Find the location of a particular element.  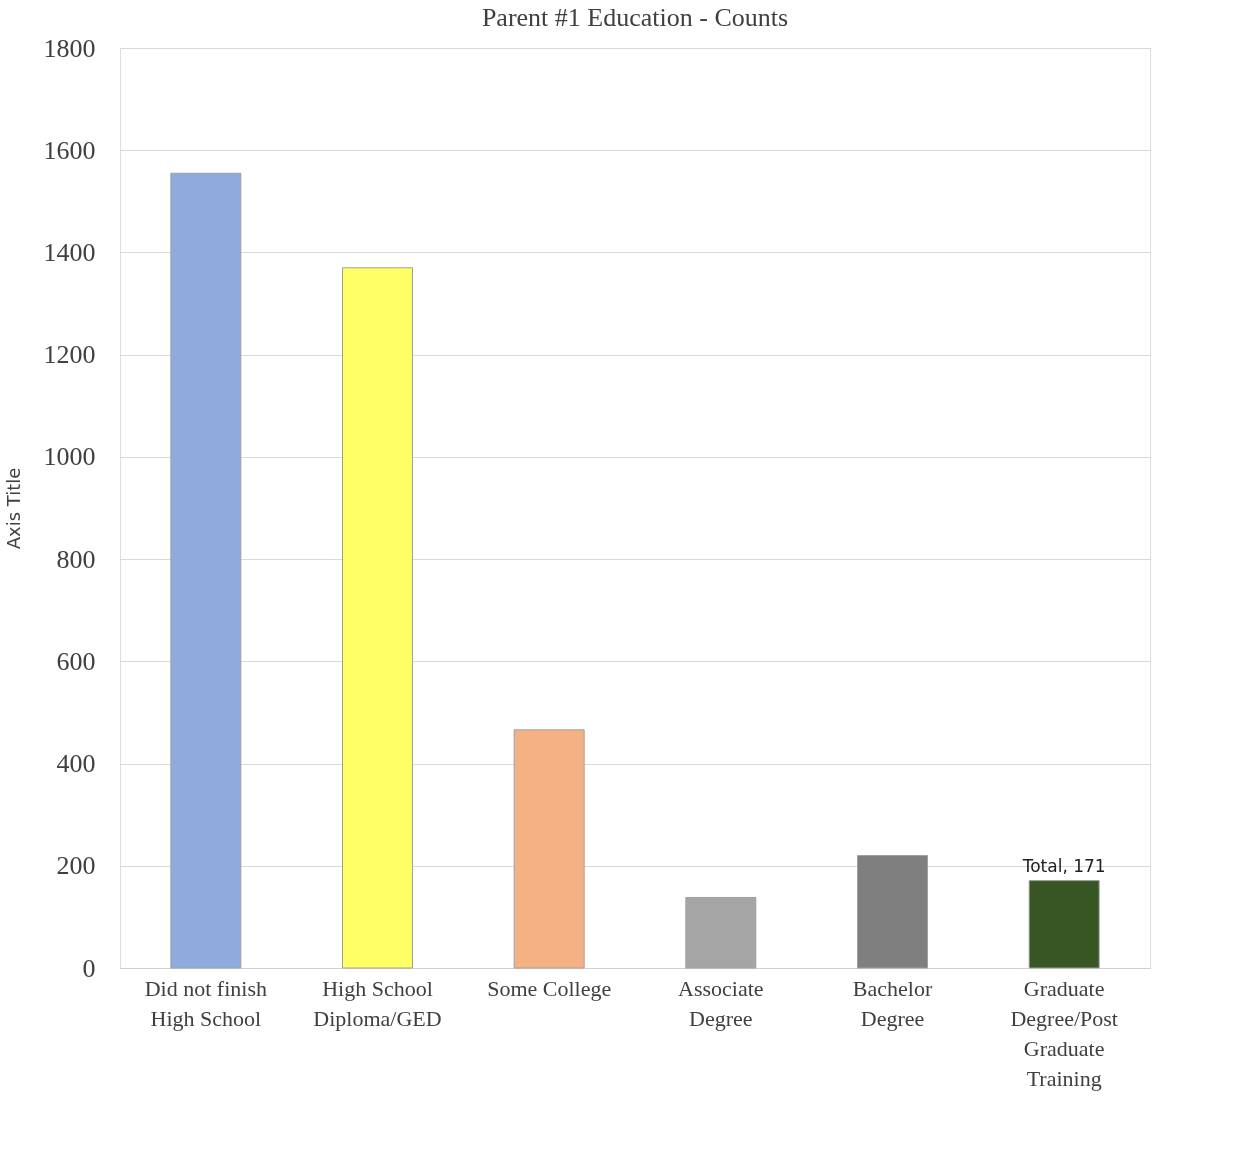

y-tick-label: 400 is located at coordinates (76, 764).